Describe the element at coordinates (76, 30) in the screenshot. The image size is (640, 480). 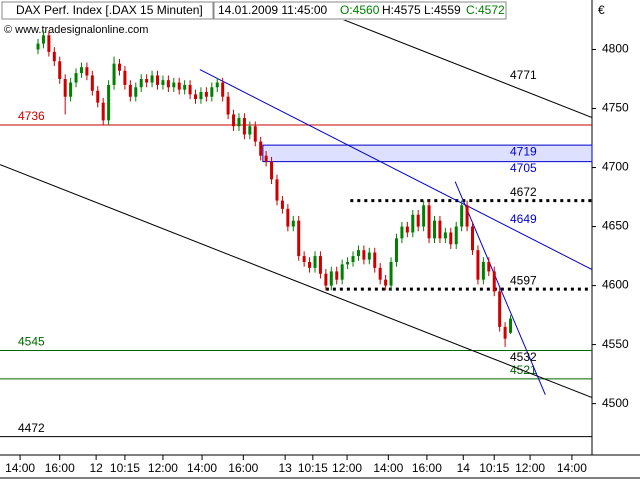
I see `copyright: © www.tradesignalonline.com` at that location.